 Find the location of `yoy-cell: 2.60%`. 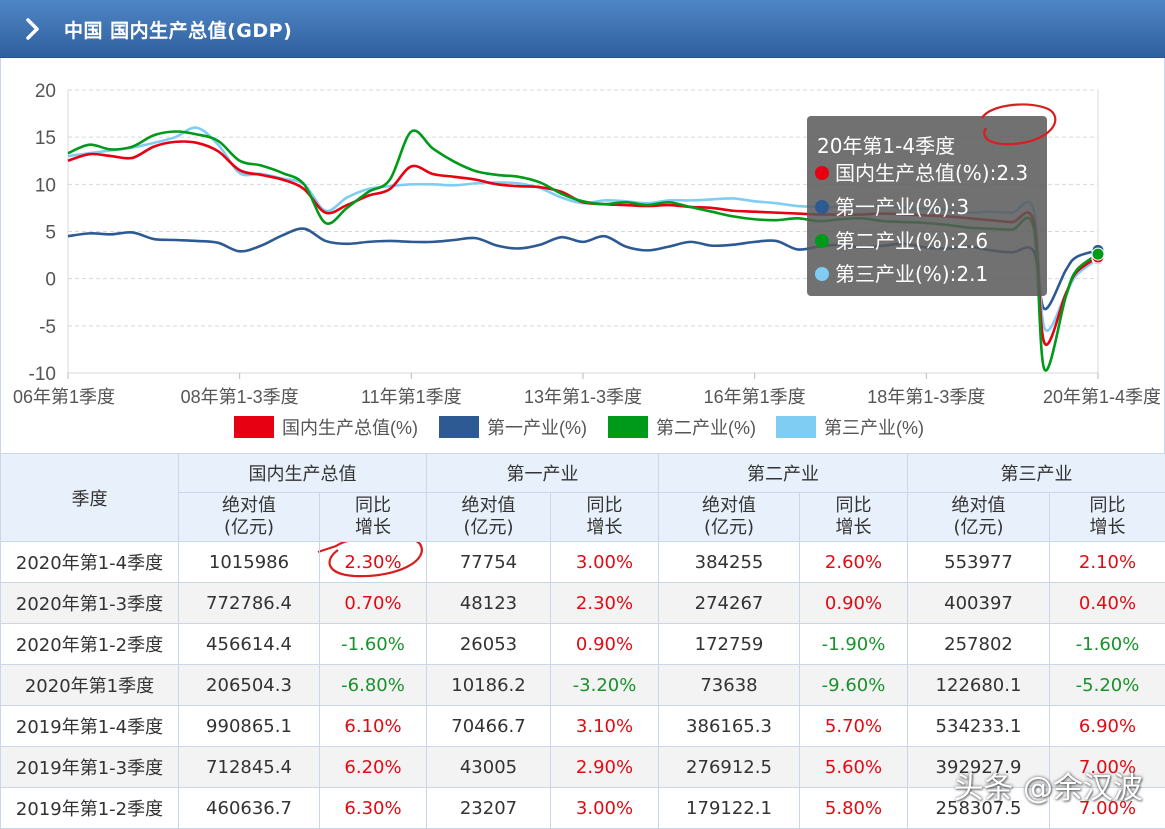

yoy-cell: 2.60% is located at coordinates (854, 562).